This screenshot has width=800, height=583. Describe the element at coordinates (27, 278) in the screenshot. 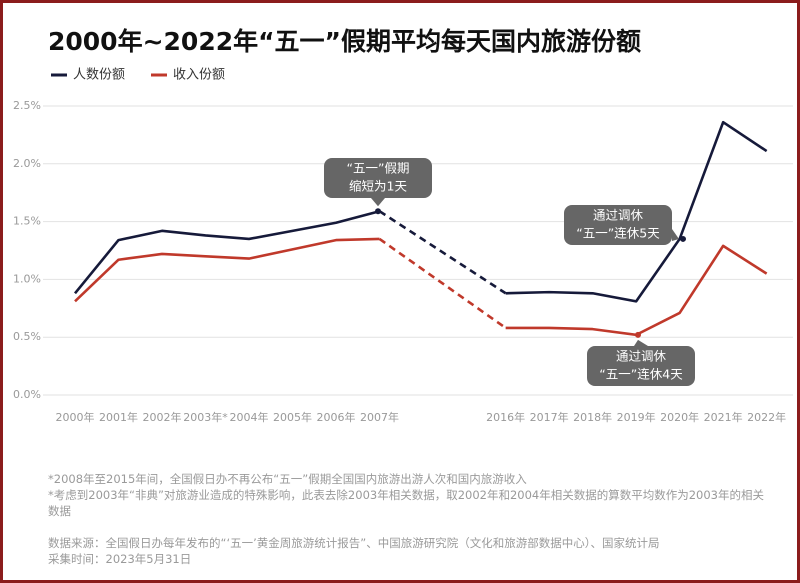

I see `y-tick-label: 1.0%` at that location.